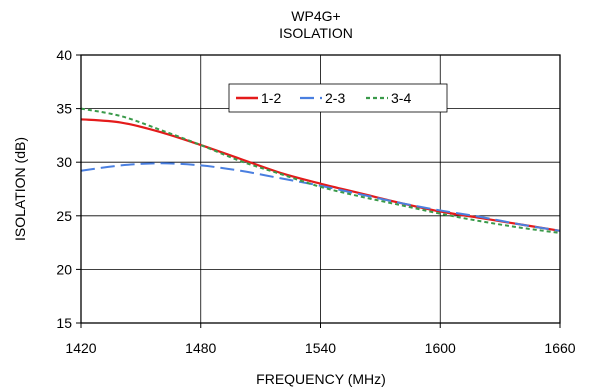  What do you see at coordinates (80, 348) in the screenshot?
I see `x-tick-label: 1420` at bounding box center [80, 348].